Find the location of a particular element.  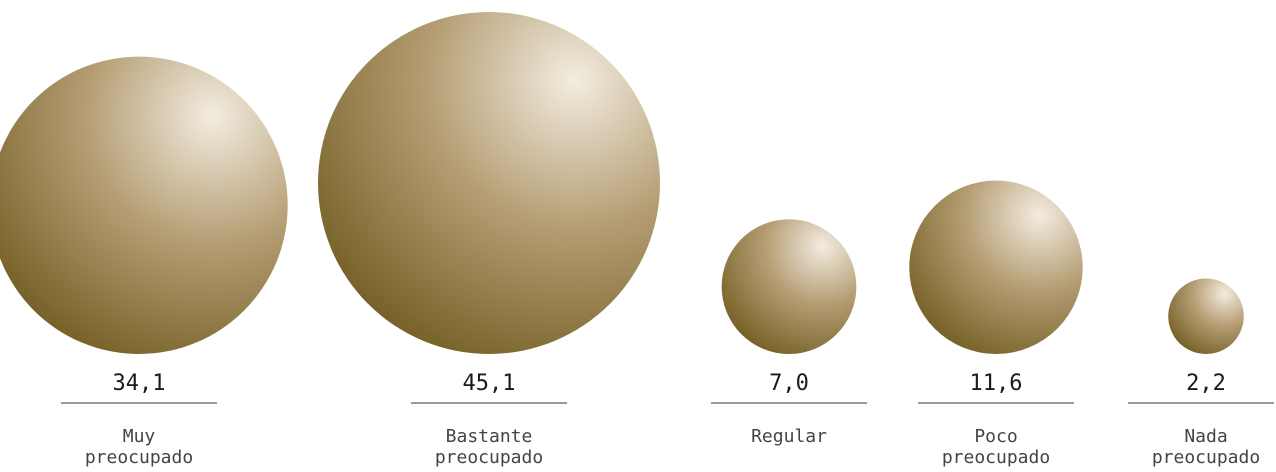

value-label-1: 34,1 is located at coordinates (139, 383).